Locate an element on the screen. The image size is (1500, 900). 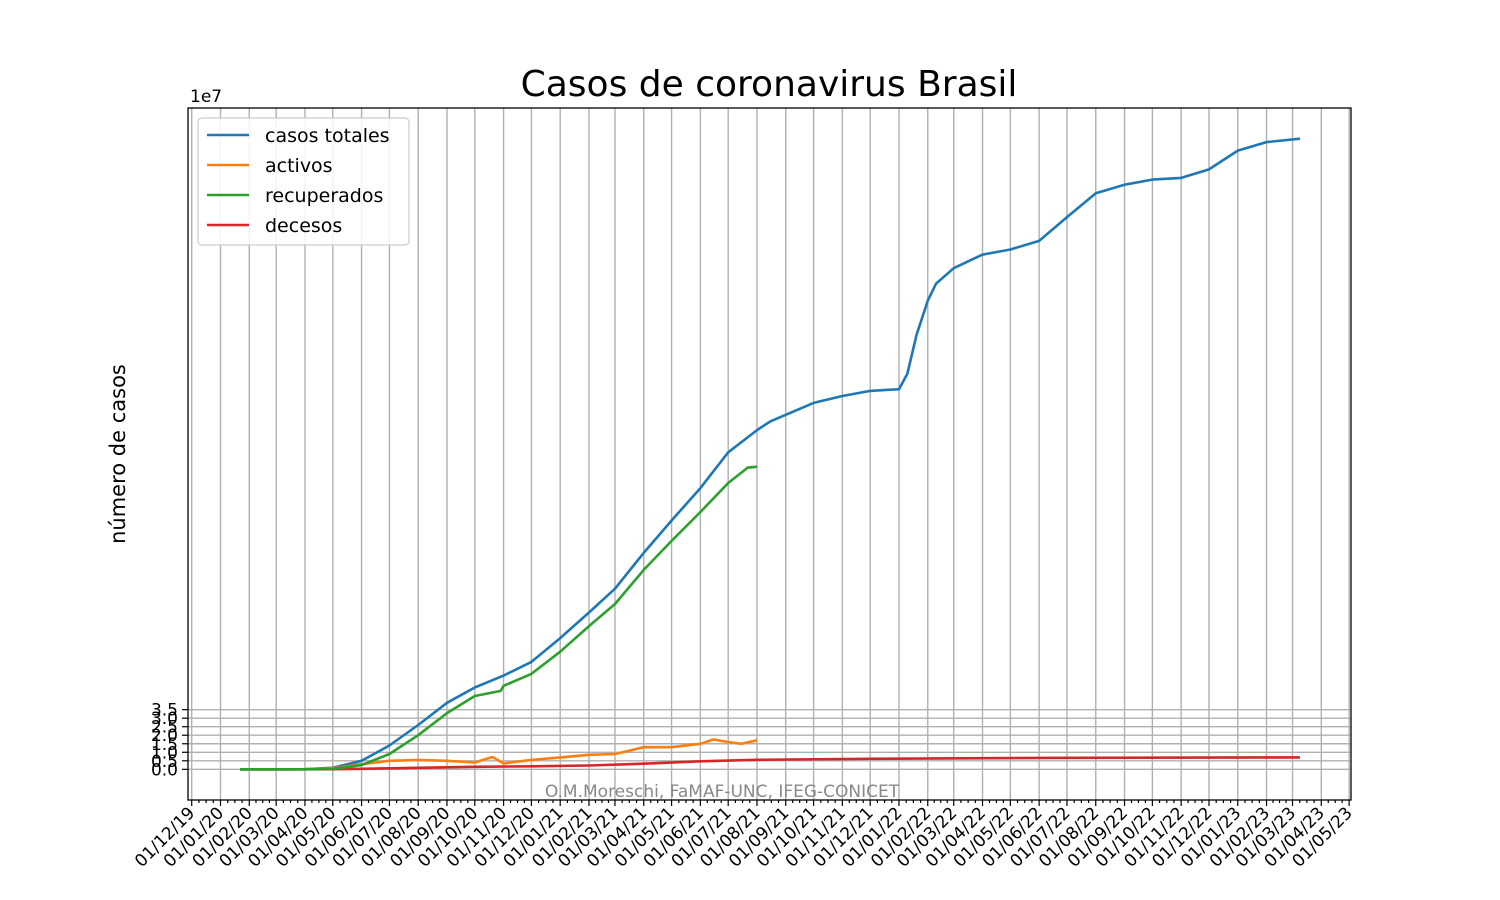
legend-box is located at coordinates (303, 181).